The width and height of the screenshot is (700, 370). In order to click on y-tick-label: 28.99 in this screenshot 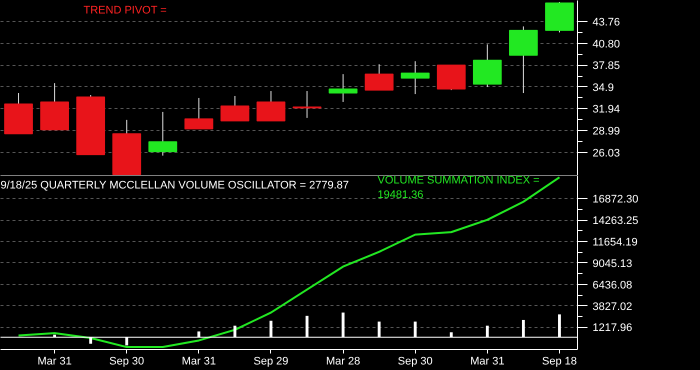, I will do `click(606, 132)`.